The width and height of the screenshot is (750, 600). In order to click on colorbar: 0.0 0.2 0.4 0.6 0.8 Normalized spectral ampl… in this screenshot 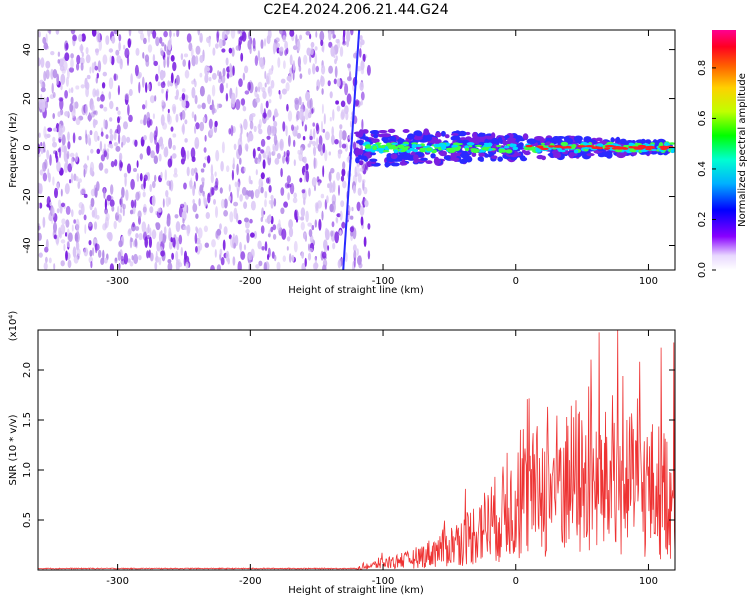, I will do `click(722, 154)`.